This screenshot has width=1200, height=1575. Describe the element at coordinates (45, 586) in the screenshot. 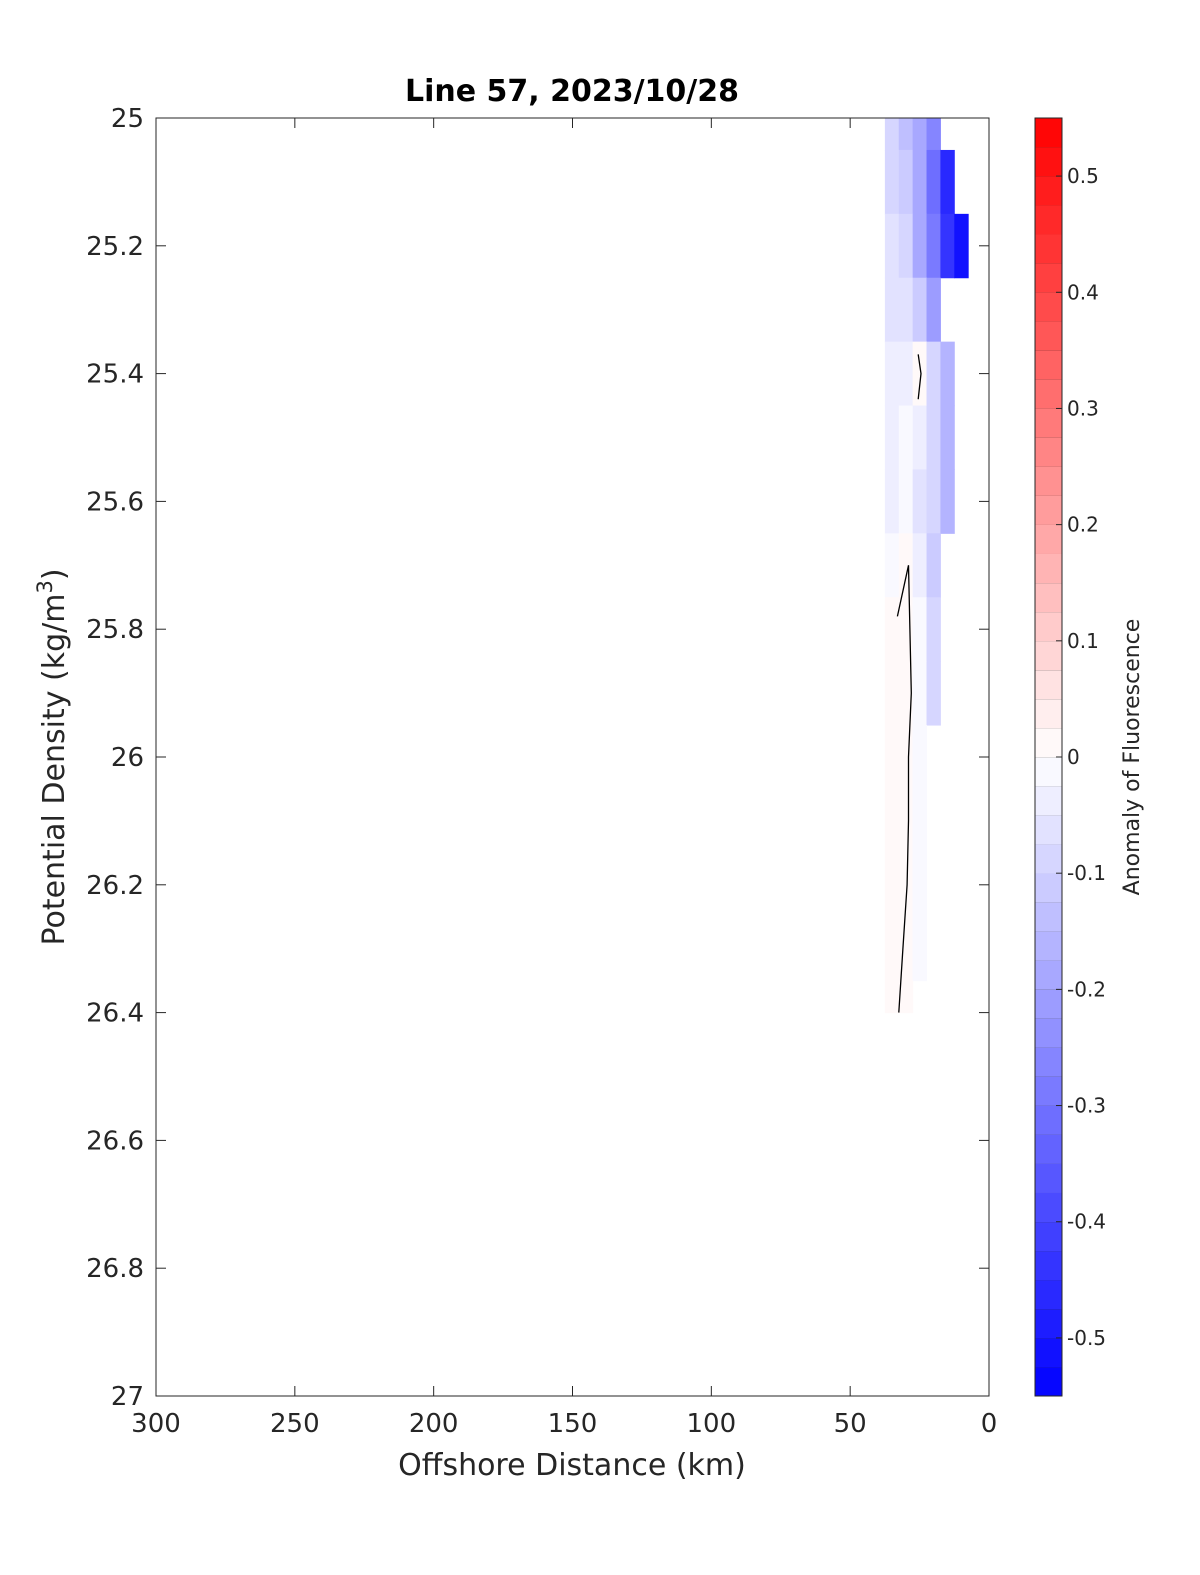

I see `y-axis-label-superscript: 3` at that location.